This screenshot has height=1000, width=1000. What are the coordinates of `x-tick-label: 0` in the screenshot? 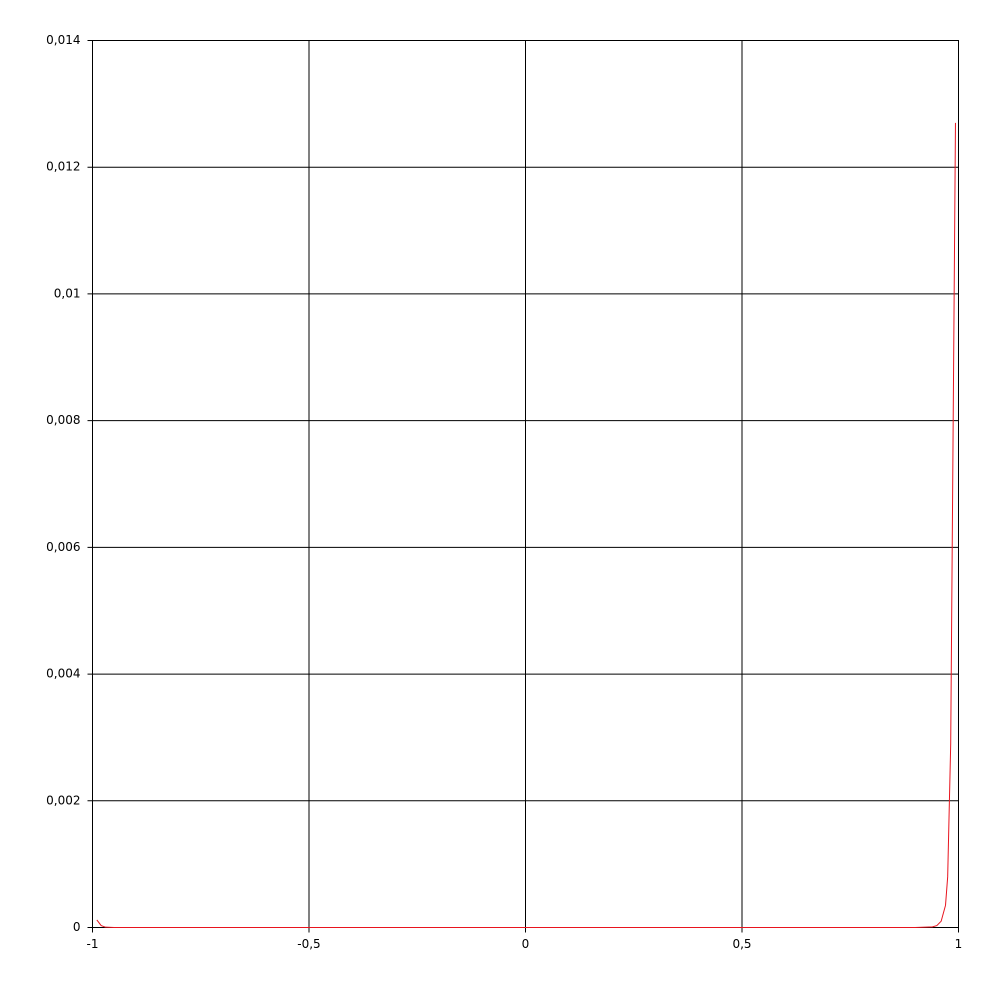 It's located at (526, 944).